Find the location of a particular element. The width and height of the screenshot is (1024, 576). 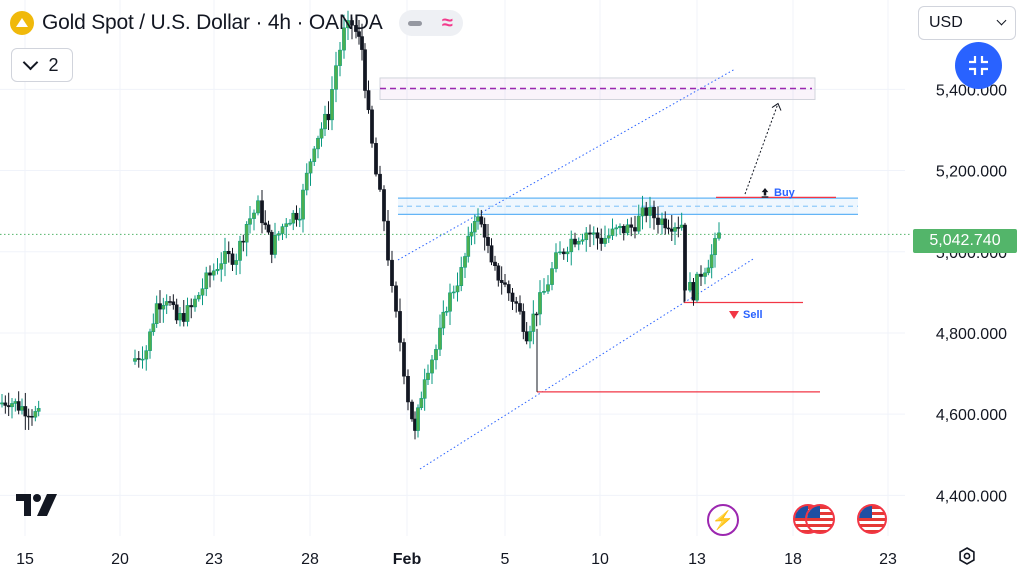

currency-select: USD is located at coordinates (967, 23).